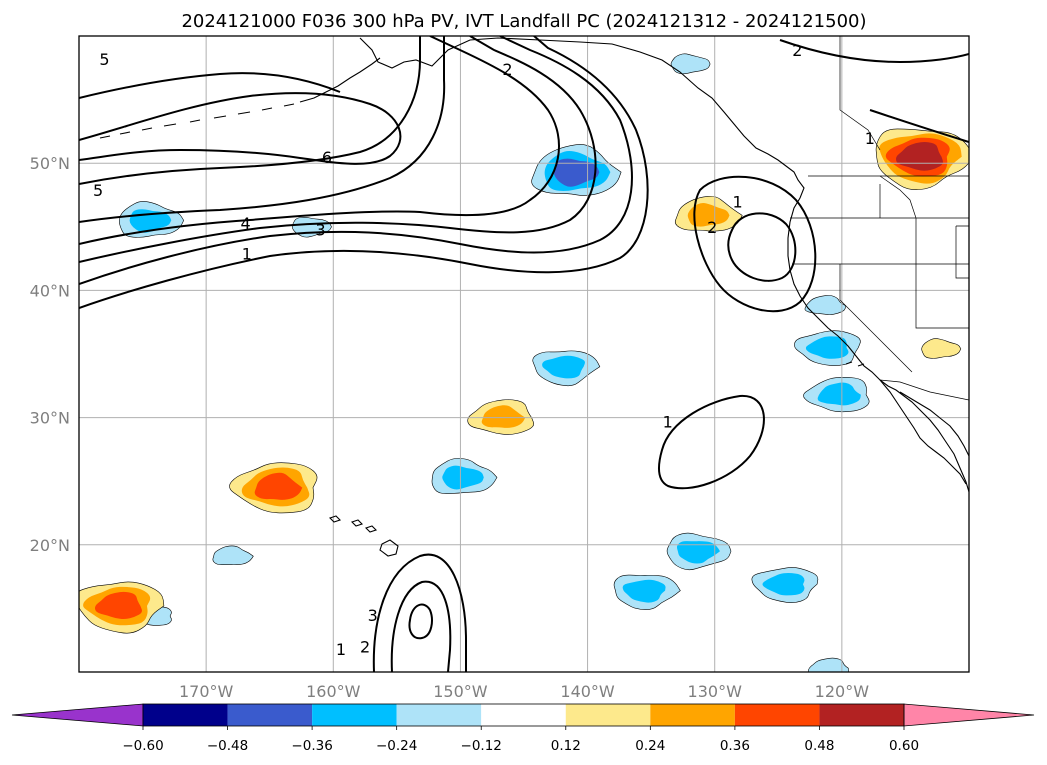  What do you see at coordinates (77, 715) in the screenshot?
I see `colorbar-extend-low` at bounding box center [77, 715].